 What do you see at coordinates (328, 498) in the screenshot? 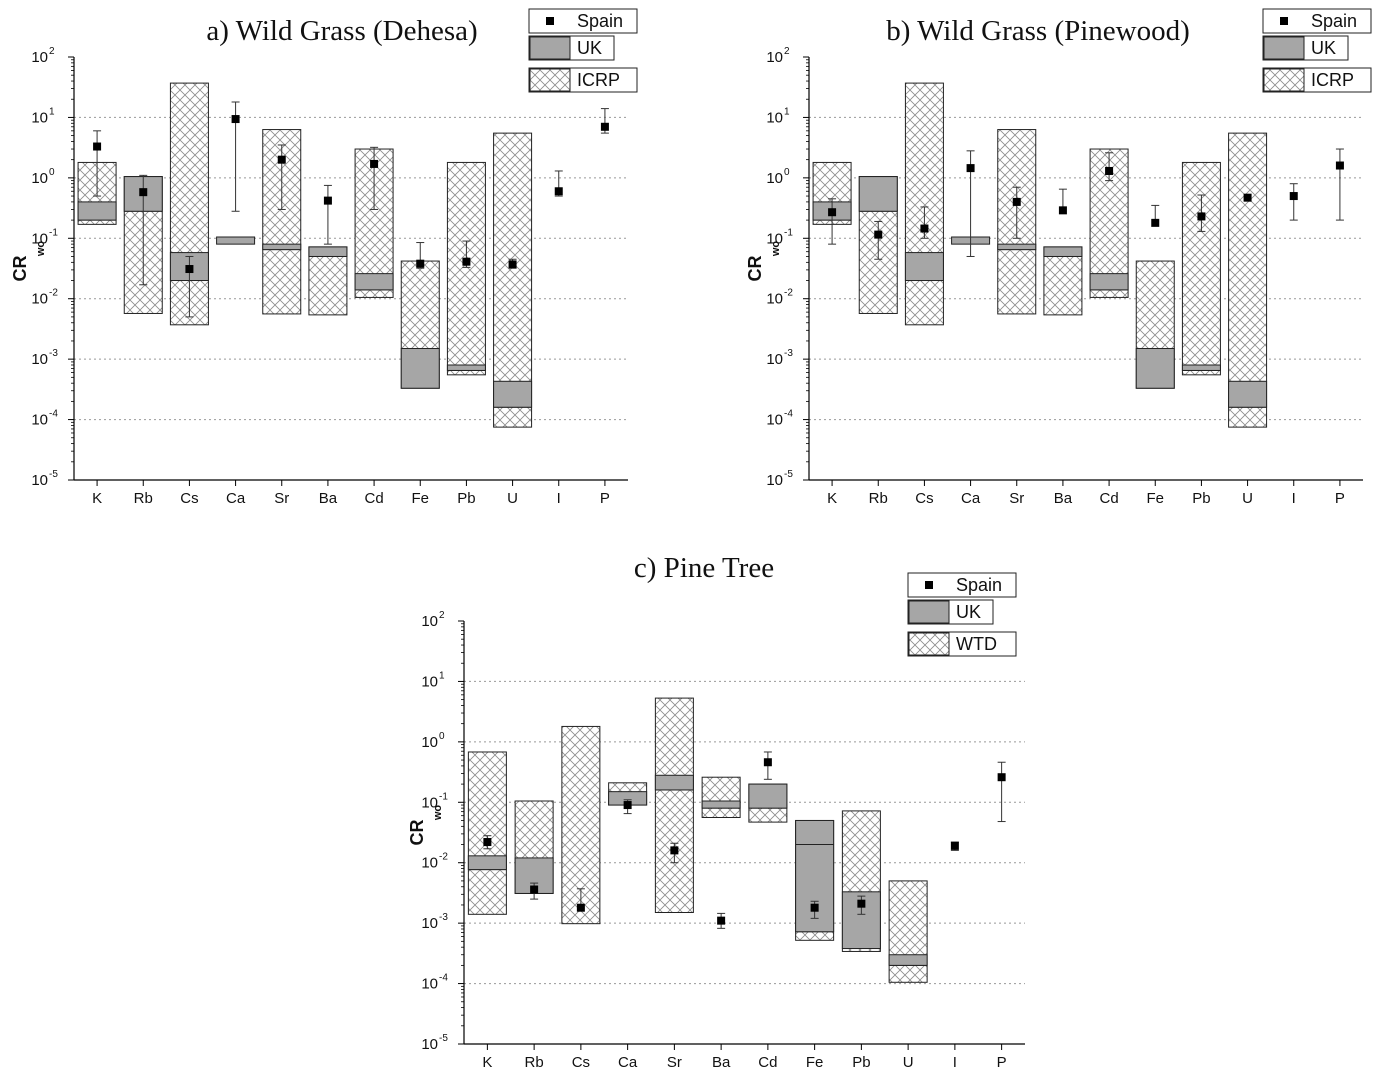
I see `x-tick-label-Ba: Ba` at bounding box center [328, 498].